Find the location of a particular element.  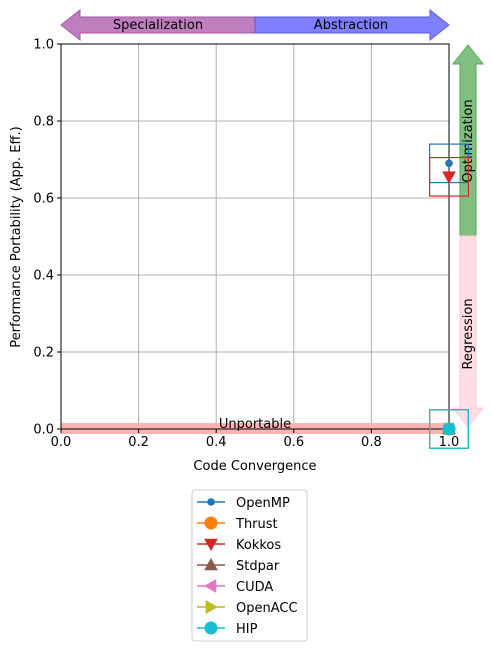

regression-arrow is located at coordinates (468, 331).